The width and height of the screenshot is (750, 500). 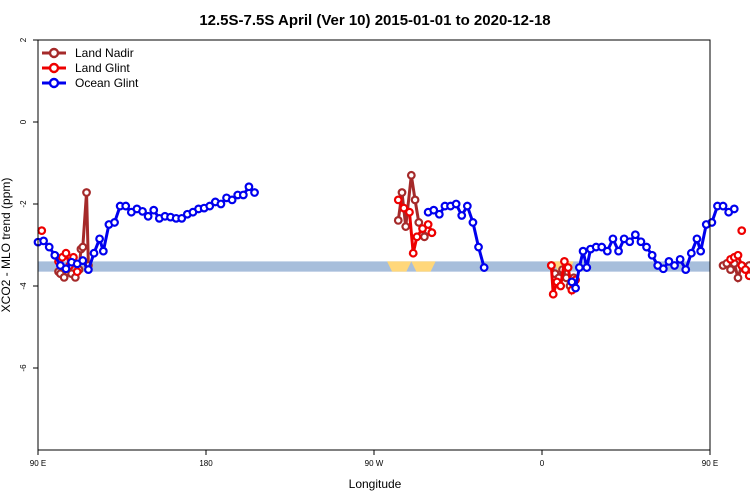 What do you see at coordinates (23, 204) in the screenshot?
I see `y-tick-label: -2` at bounding box center [23, 204].